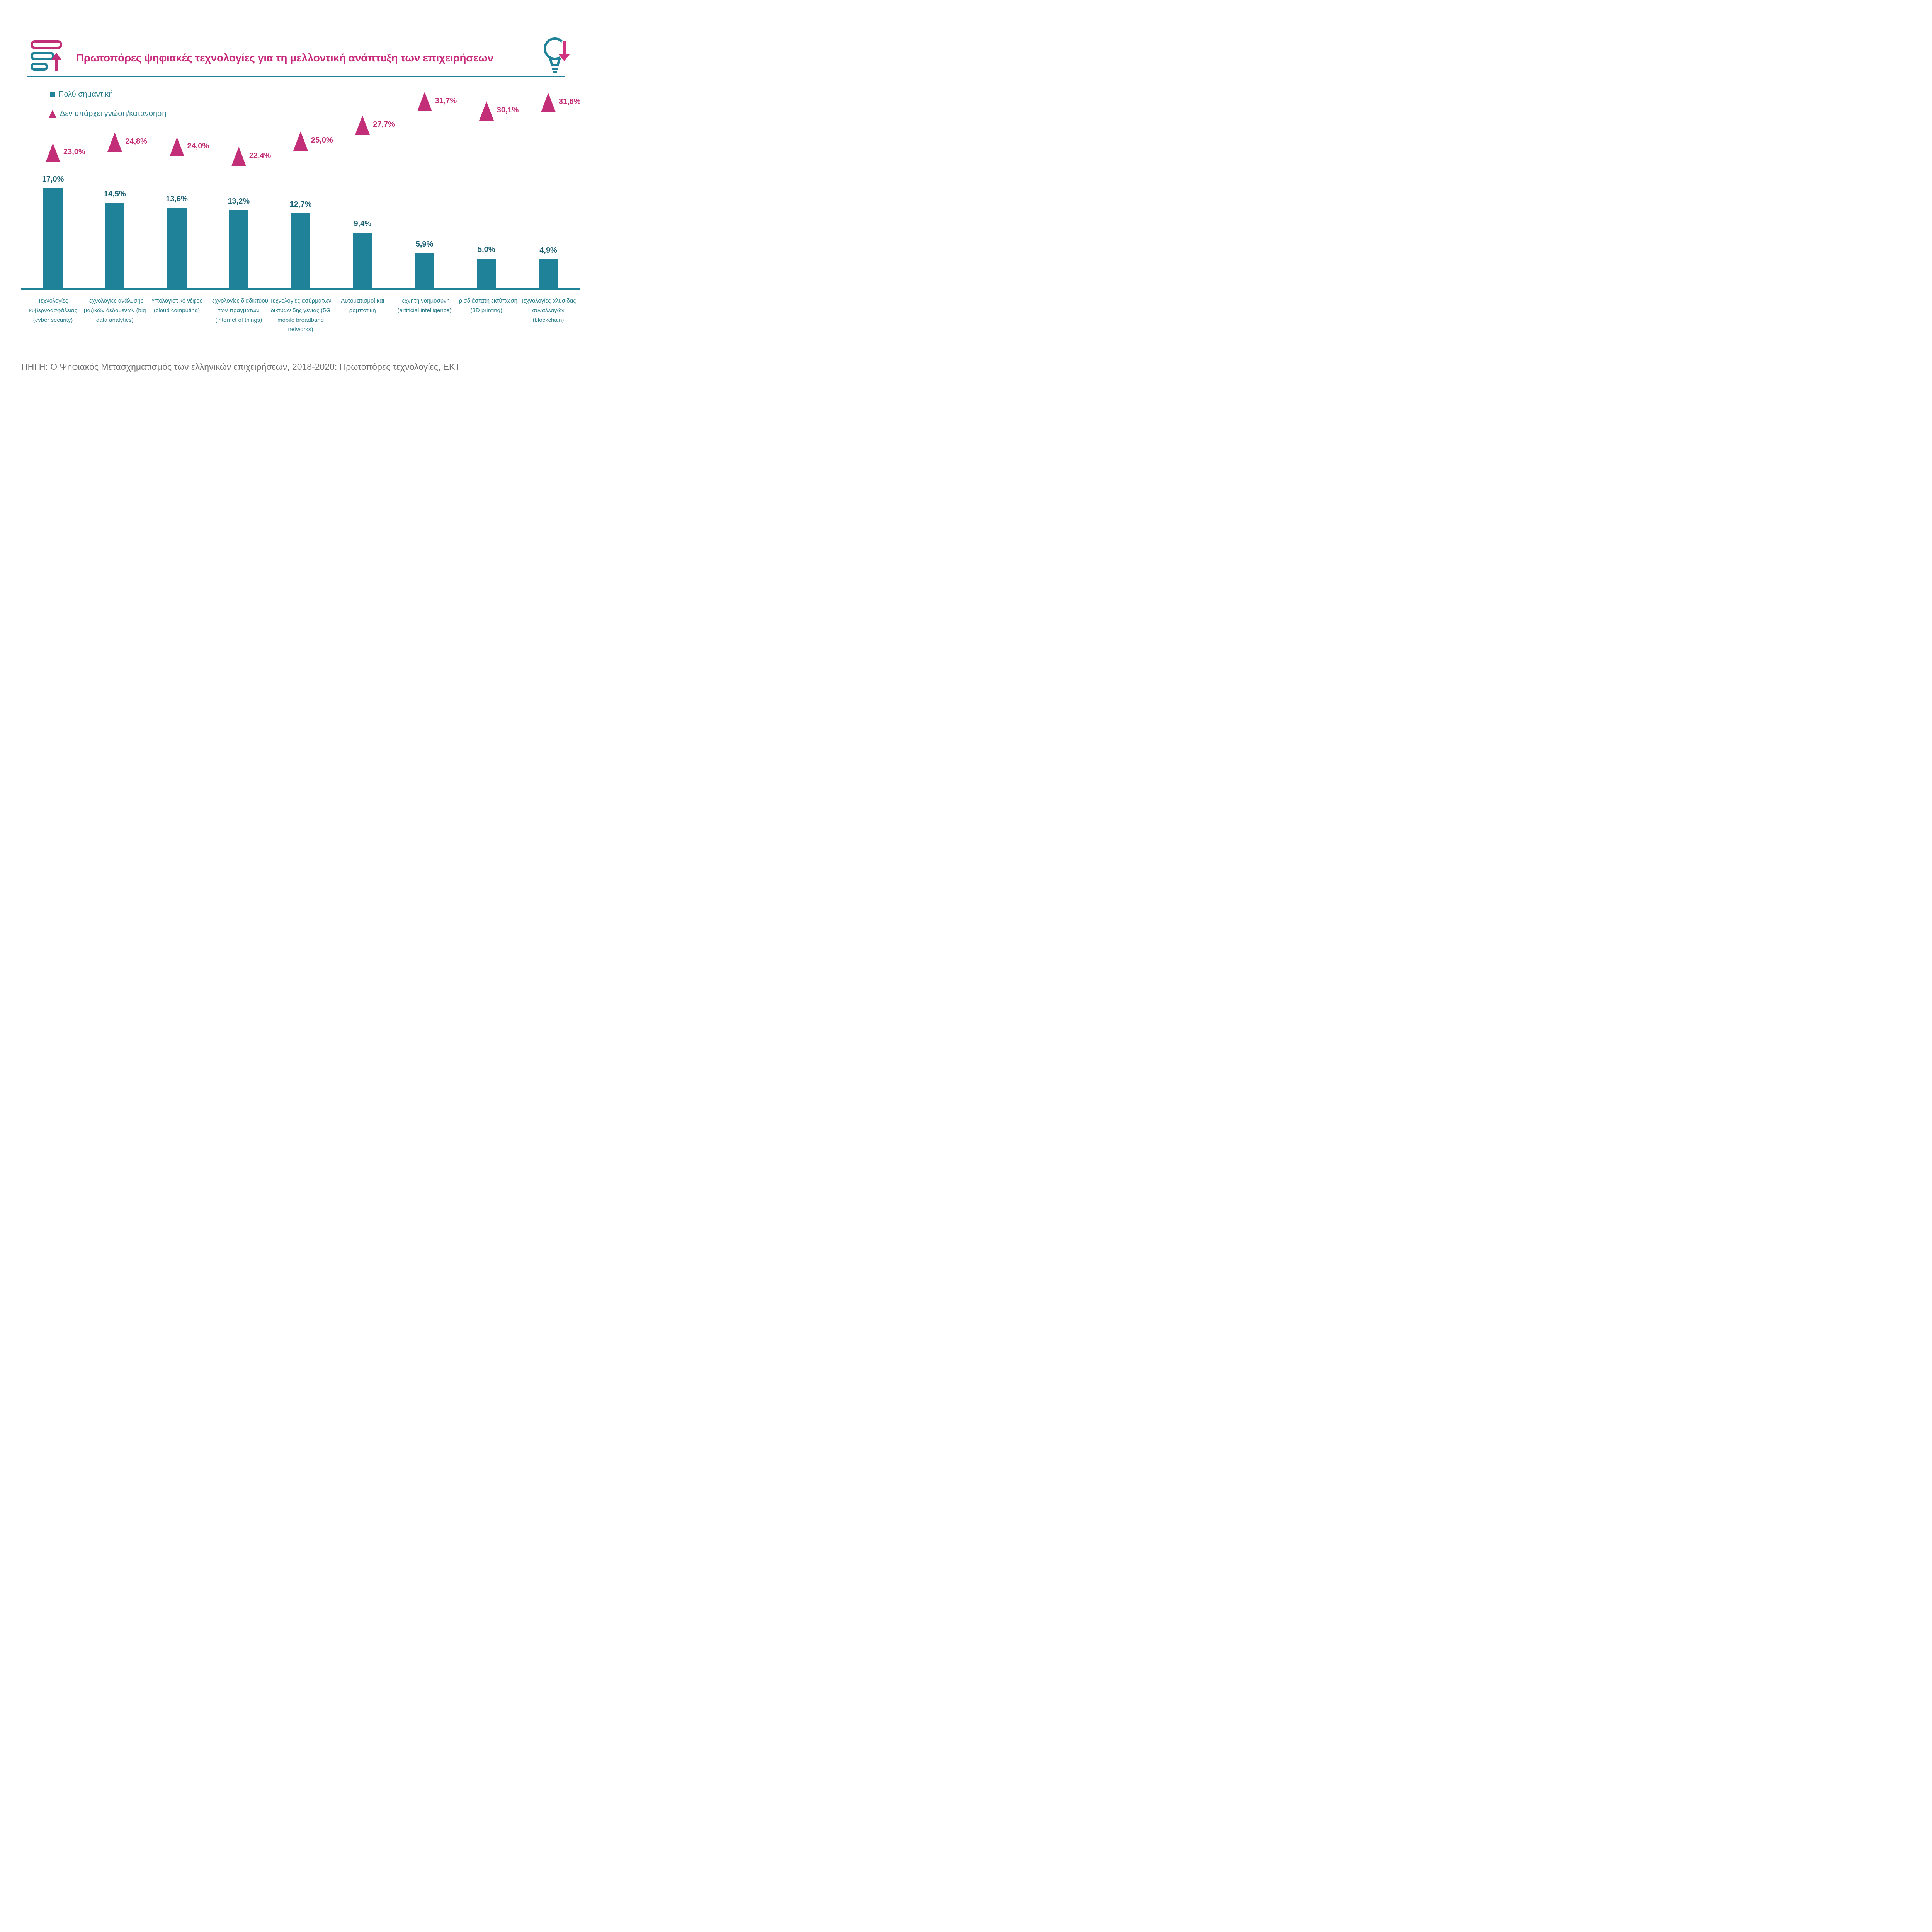  What do you see at coordinates (557, 55) in the screenshot?
I see `lightbulb-down-arrow-icon` at bounding box center [557, 55].